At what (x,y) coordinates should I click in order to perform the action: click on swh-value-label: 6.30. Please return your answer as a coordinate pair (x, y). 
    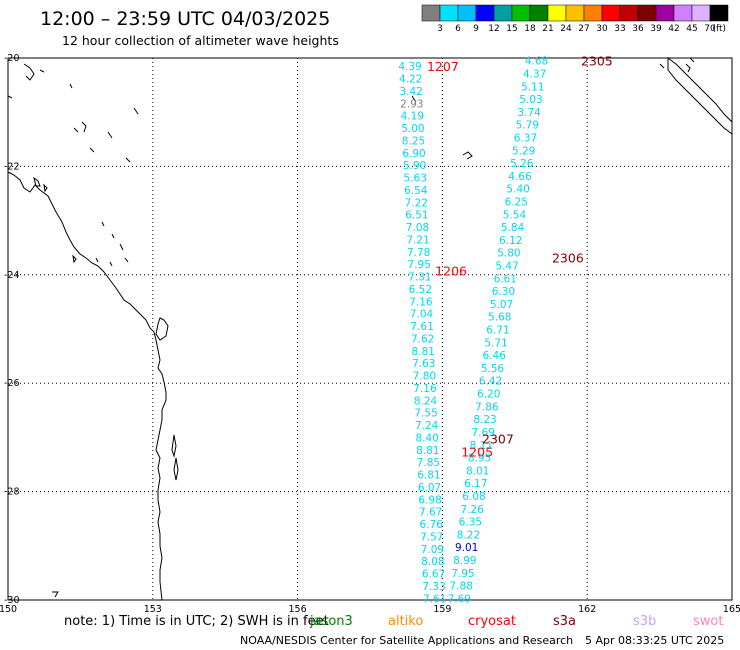
    Looking at the image, I should click on (503, 292).